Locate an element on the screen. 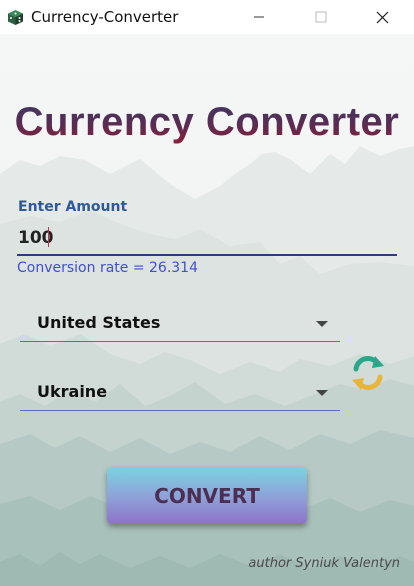  maximize-icon is located at coordinates (321, 17).